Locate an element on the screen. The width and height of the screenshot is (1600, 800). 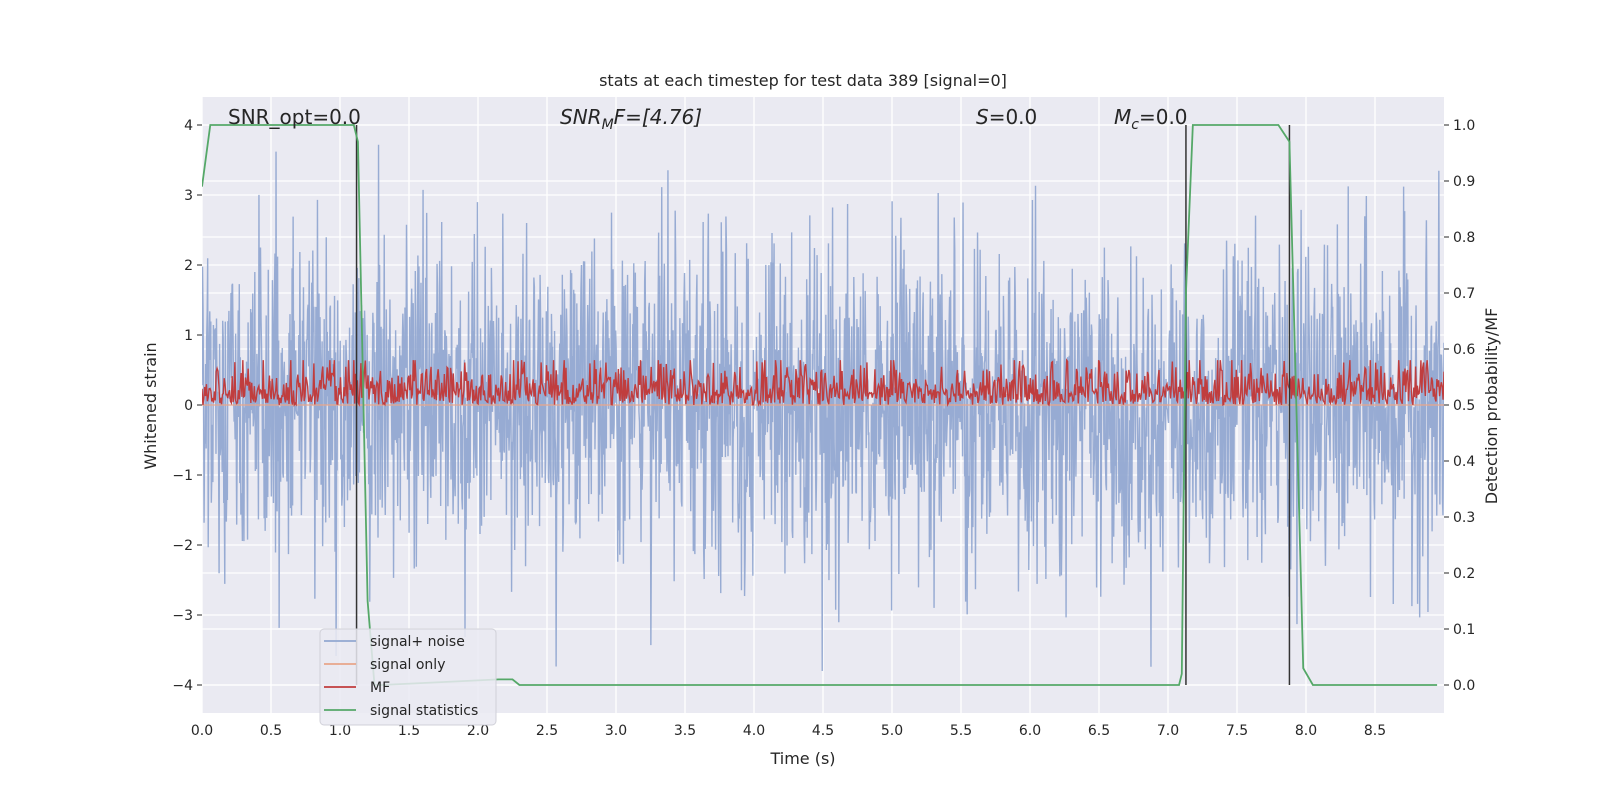
y-right-axis-label: Detection probability/MF is located at coordinates (1491, 406).